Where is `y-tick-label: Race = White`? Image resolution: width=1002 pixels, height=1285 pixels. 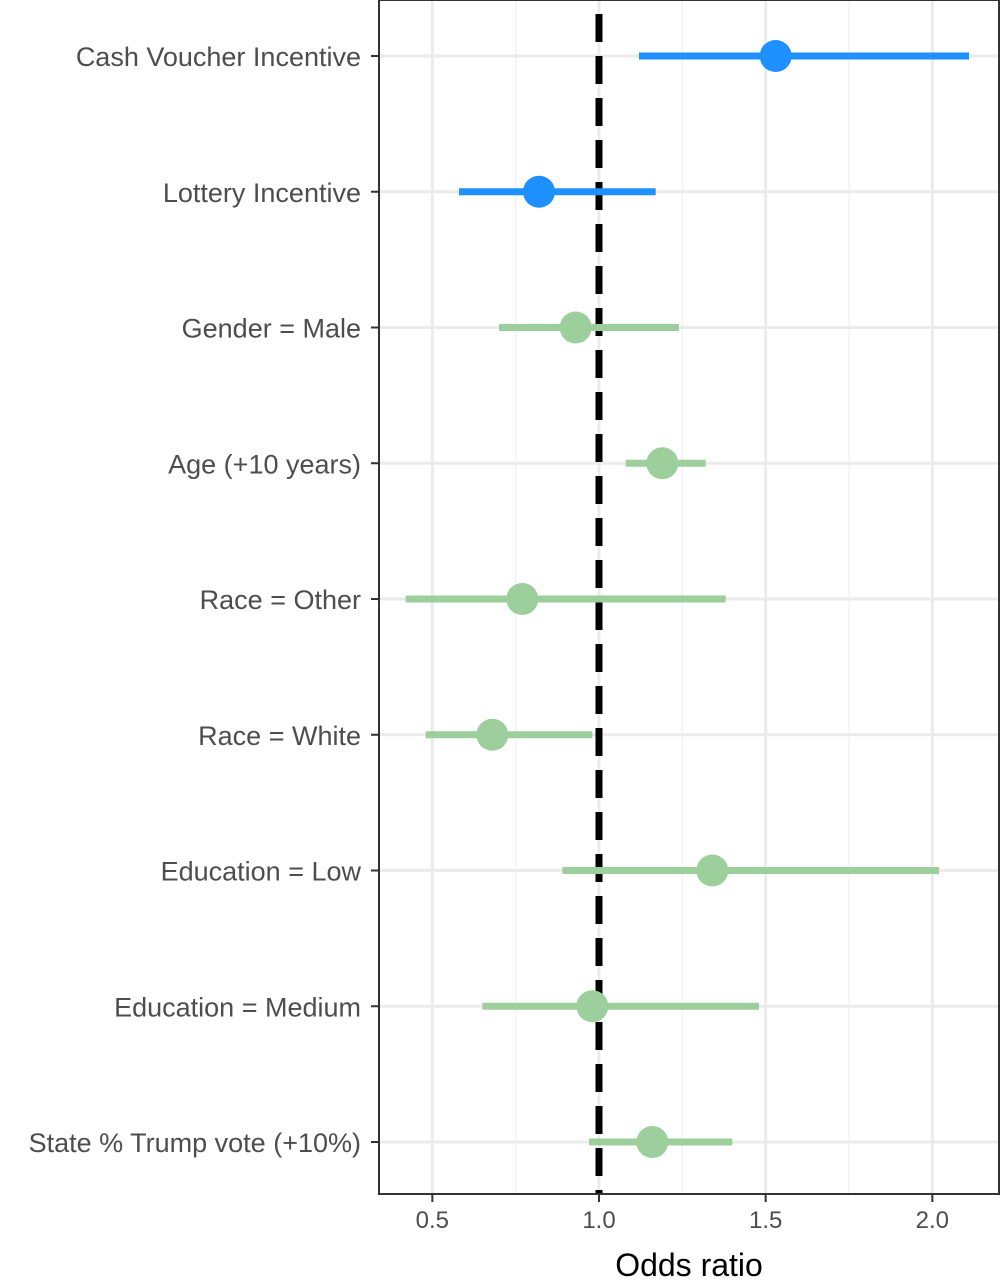 y-tick-label: Race = White is located at coordinates (279, 736).